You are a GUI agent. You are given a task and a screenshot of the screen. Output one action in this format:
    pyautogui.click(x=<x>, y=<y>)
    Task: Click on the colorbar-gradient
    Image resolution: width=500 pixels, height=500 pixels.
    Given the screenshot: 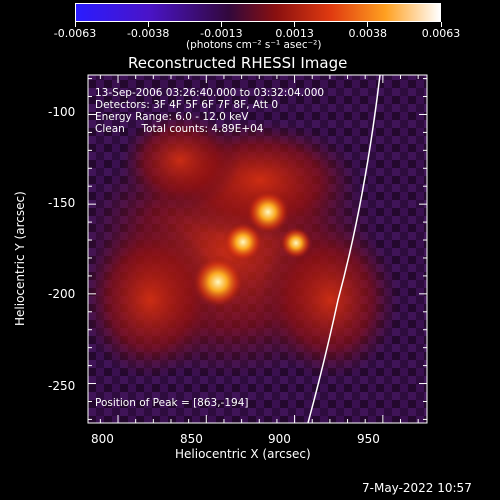 What is the action you would take?
    pyautogui.click(x=258, y=12)
    